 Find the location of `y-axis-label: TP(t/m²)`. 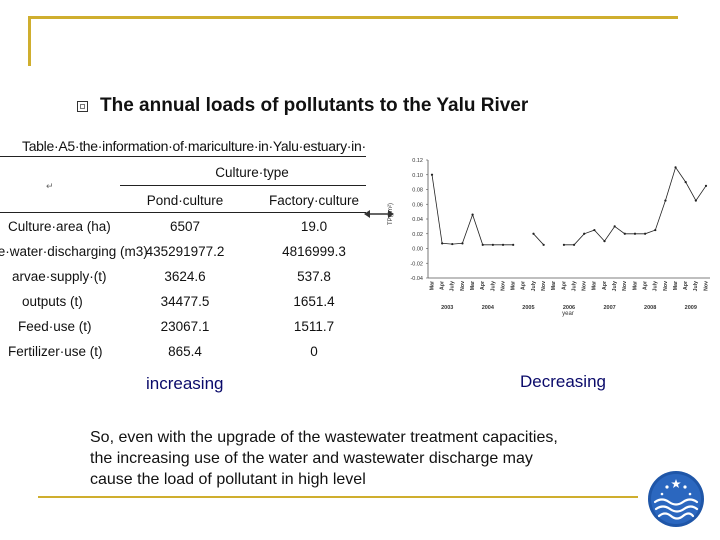

y-axis-label: TP(t/m²) is located at coordinates (391, 214).